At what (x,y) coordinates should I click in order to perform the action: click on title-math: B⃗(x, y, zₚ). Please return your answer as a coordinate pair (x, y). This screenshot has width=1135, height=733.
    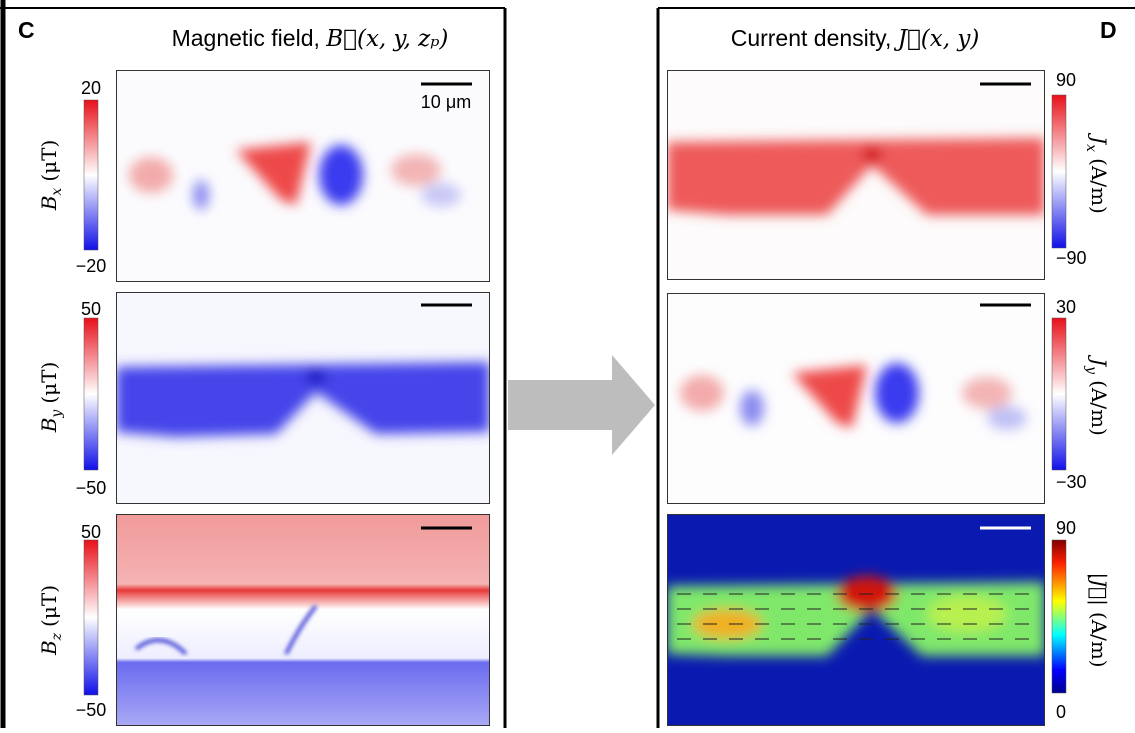
    Looking at the image, I should click on (386, 39).